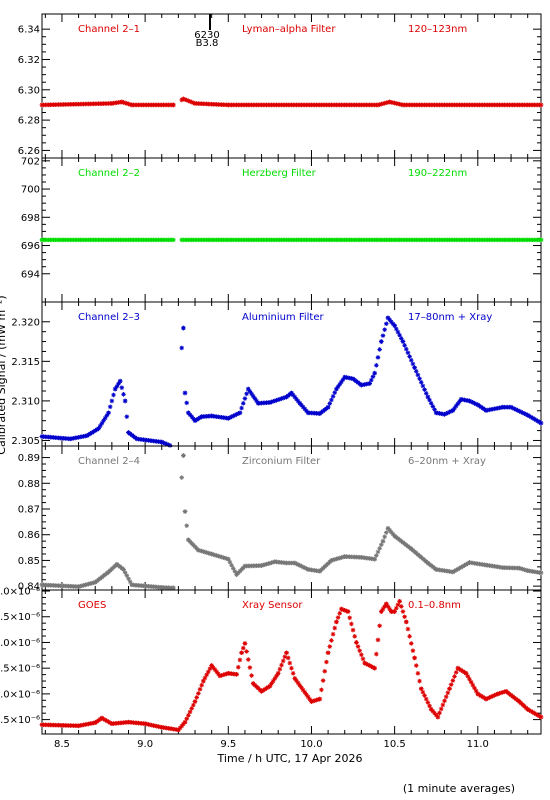 Image resolution: width=550 pixels, height=800 pixels. What do you see at coordinates (30, 274) in the screenshot?
I see `y-tick-label: 694` at bounding box center [30, 274].